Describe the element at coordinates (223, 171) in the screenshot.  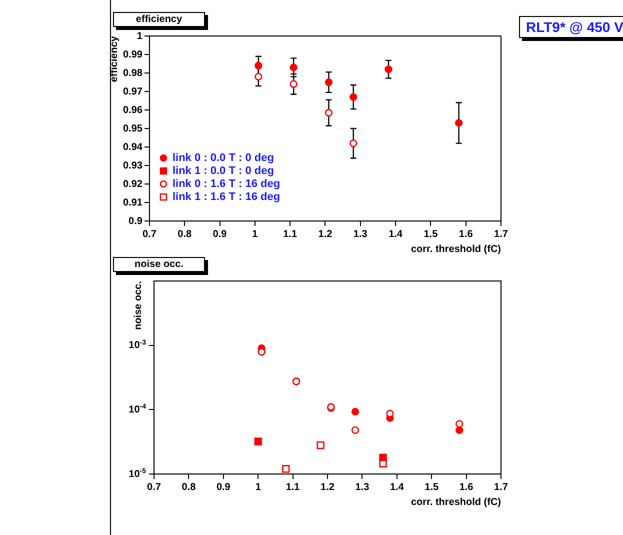
I see `legend-label: link 1 : 0.0 T : 0 deg` at that location.